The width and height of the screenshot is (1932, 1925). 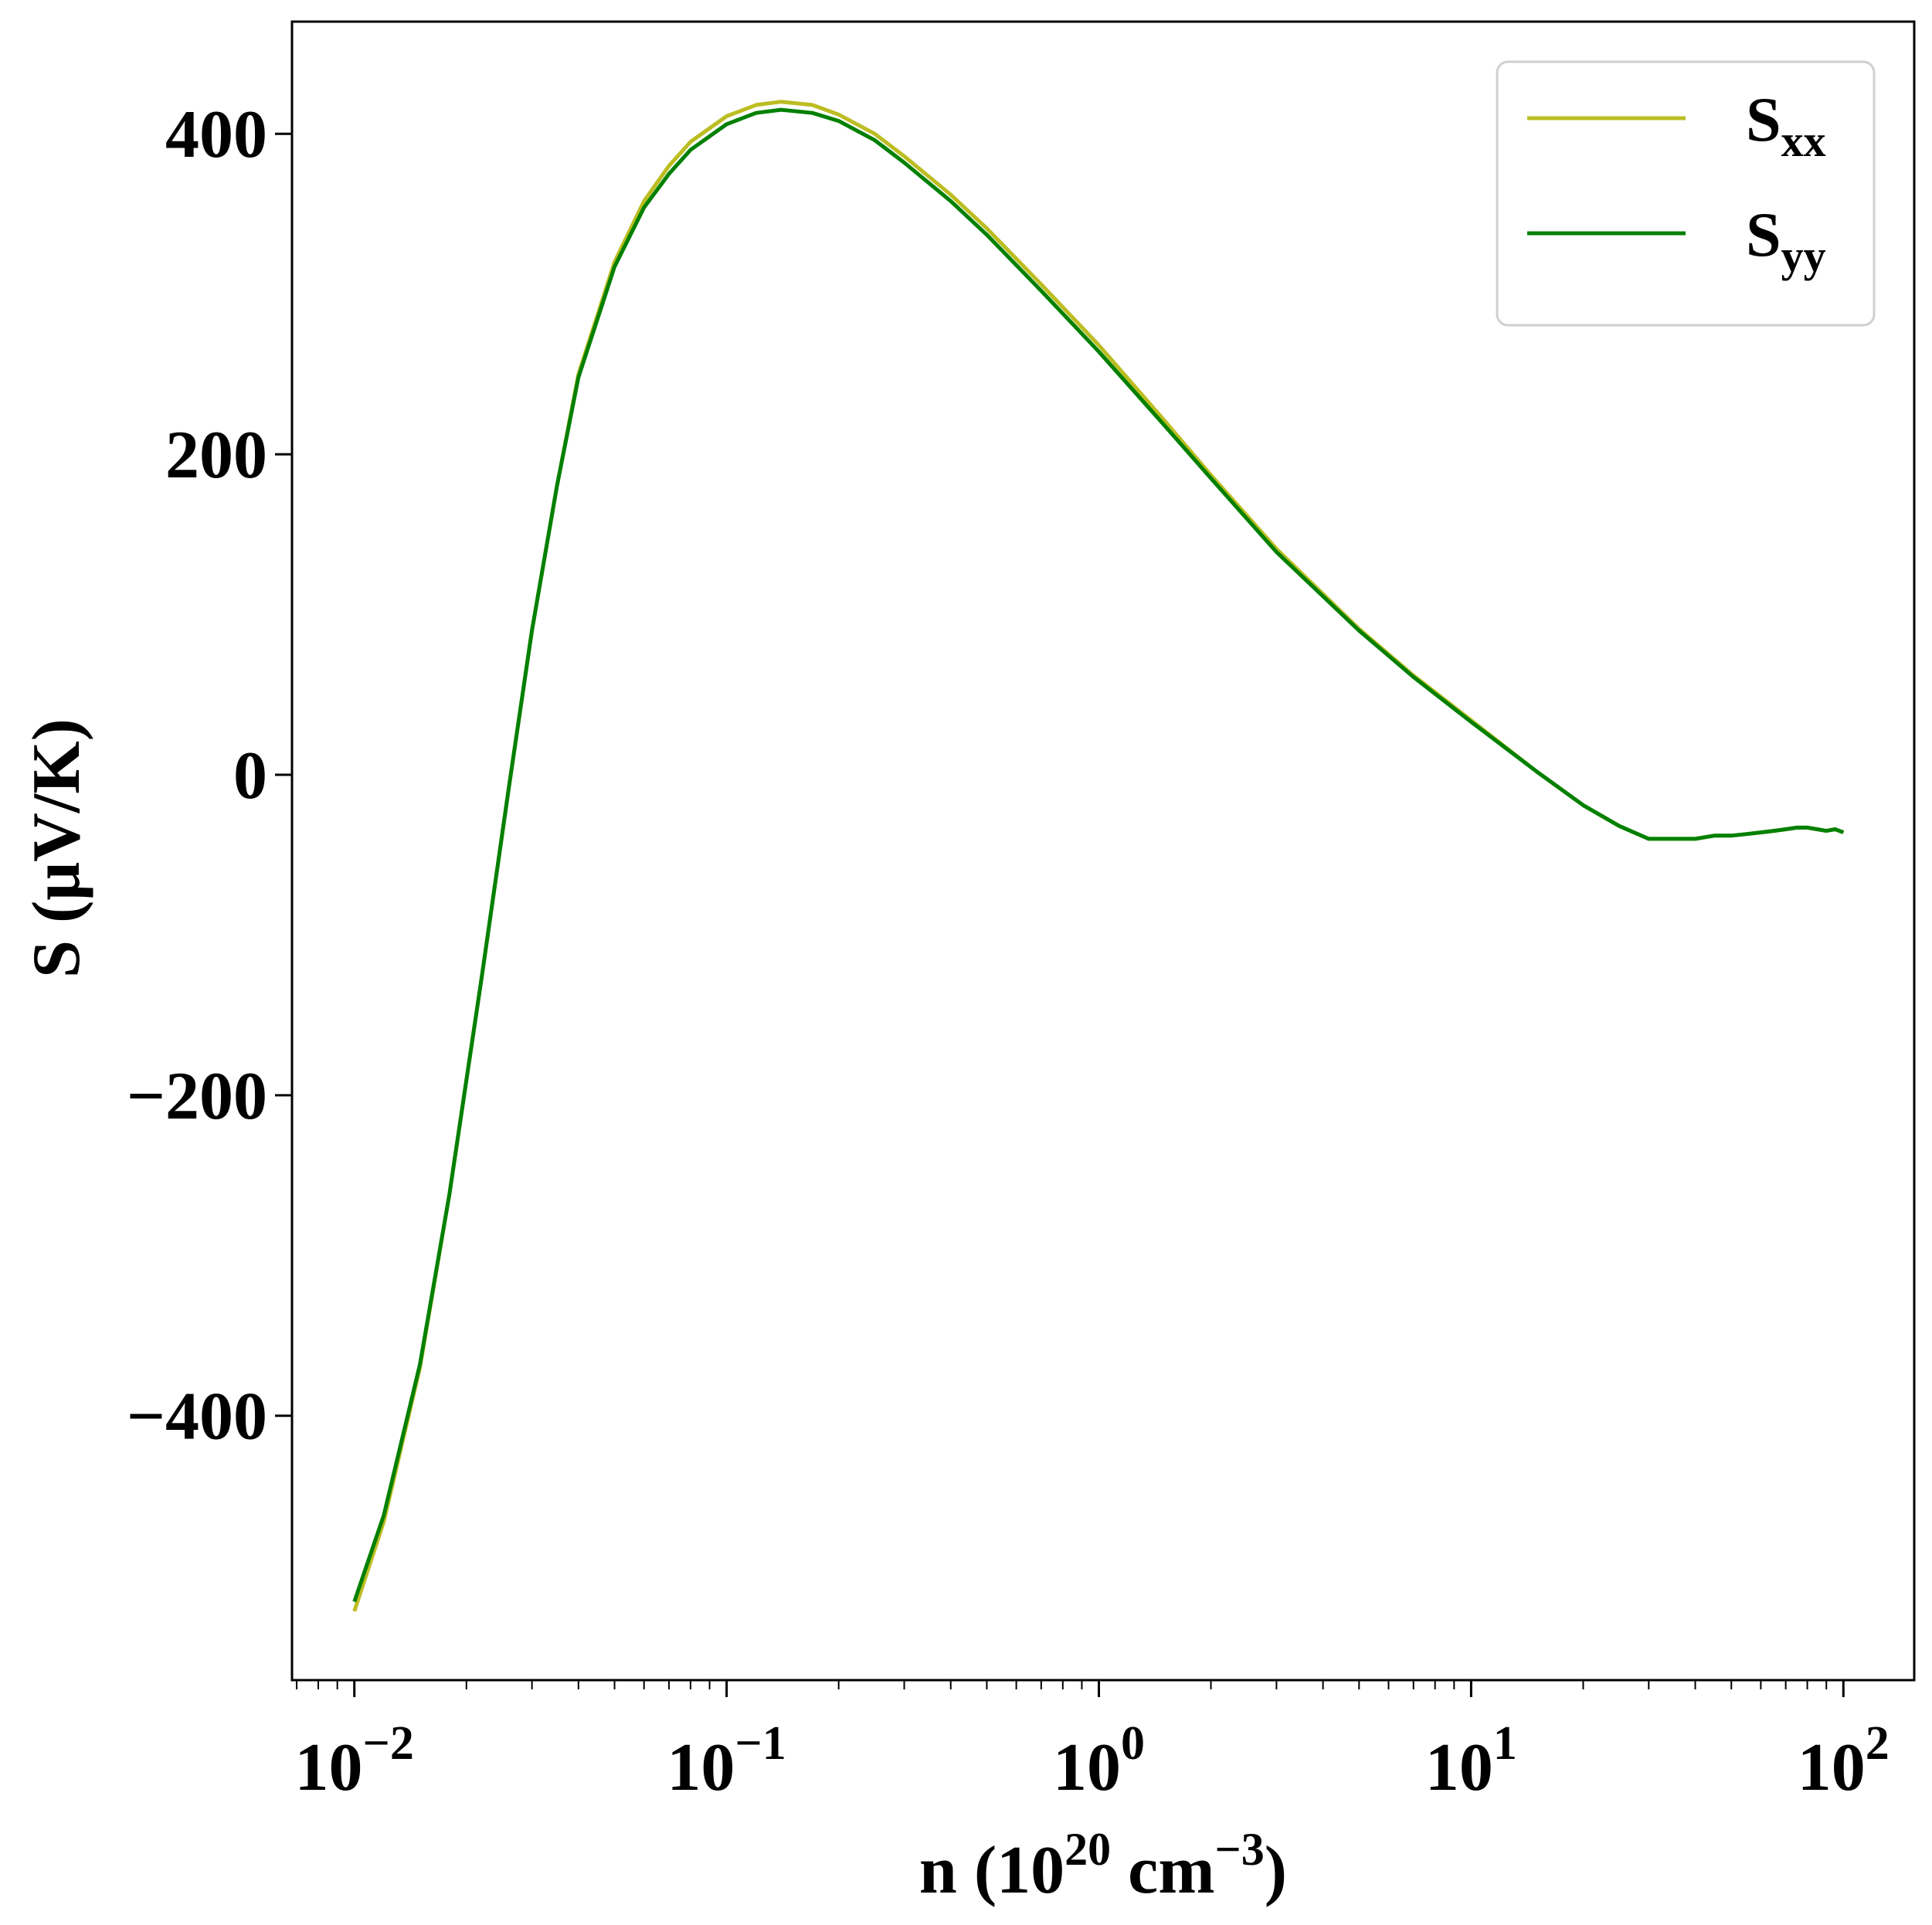 I want to click on legend-label-syy: Syy, so click(x=1786, y=240).